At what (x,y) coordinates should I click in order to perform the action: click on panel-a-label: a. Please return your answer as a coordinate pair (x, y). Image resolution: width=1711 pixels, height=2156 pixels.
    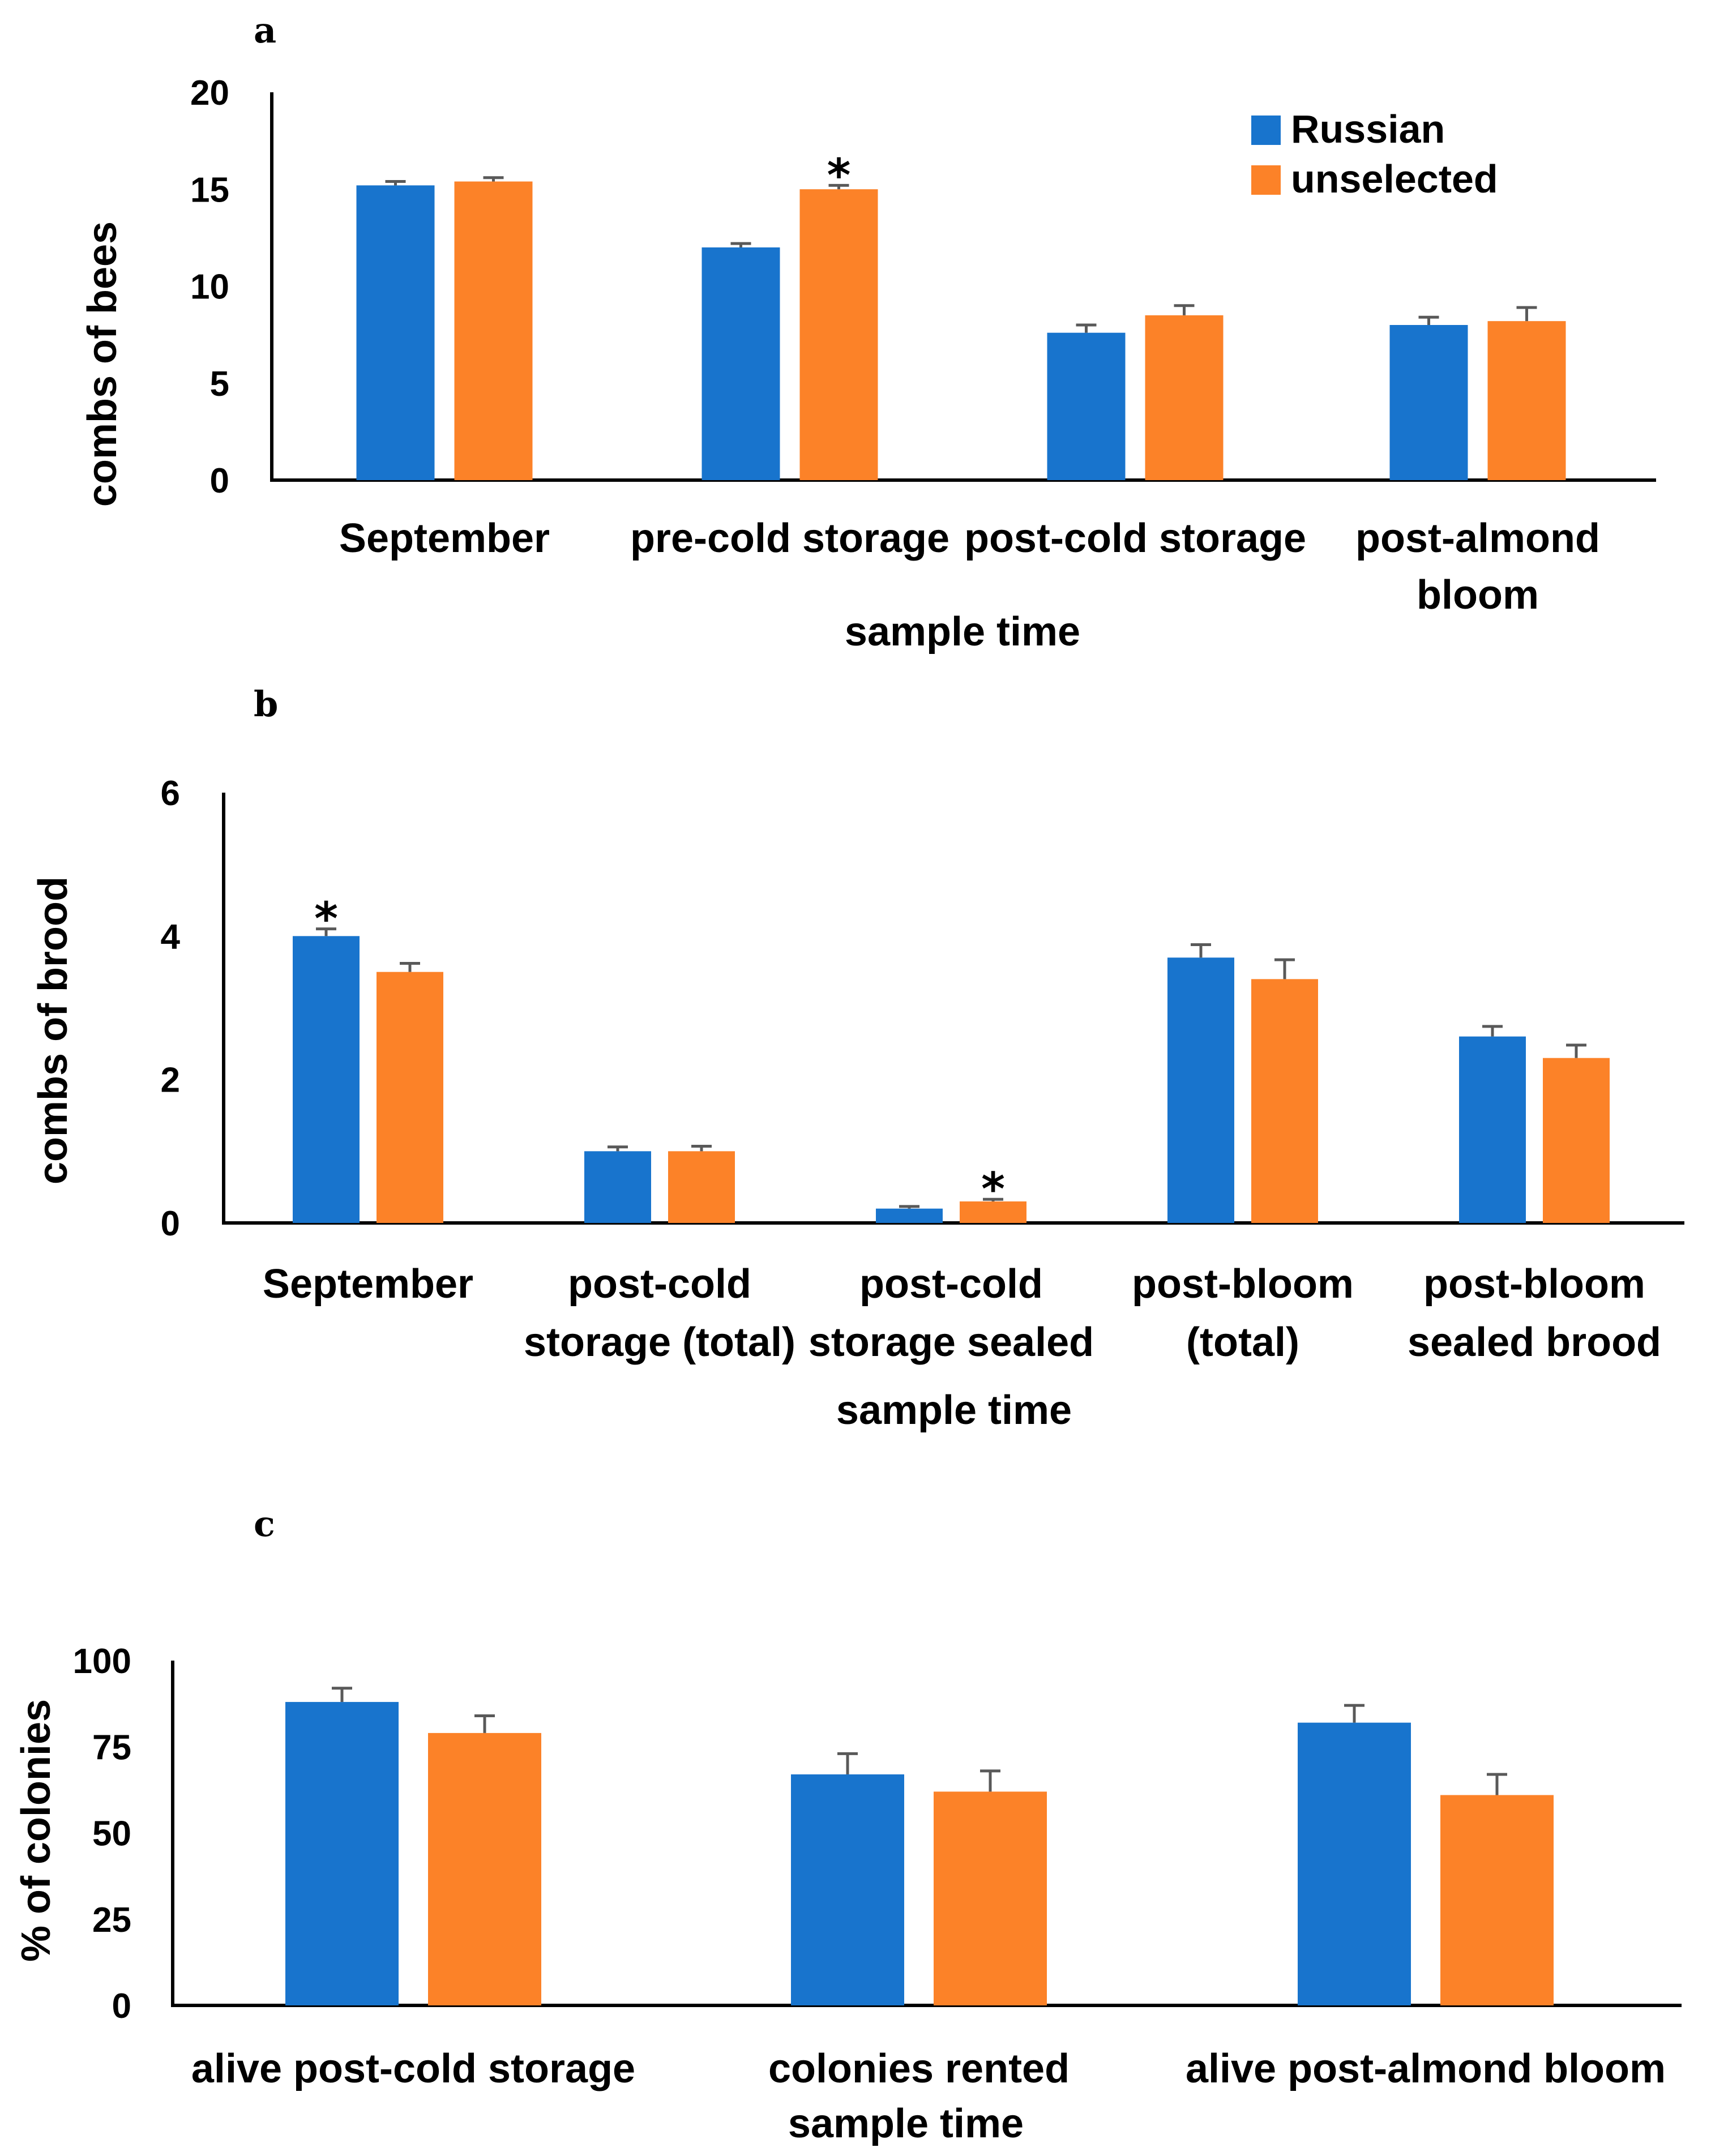
    Looking at the image, I should click on (265, 30).